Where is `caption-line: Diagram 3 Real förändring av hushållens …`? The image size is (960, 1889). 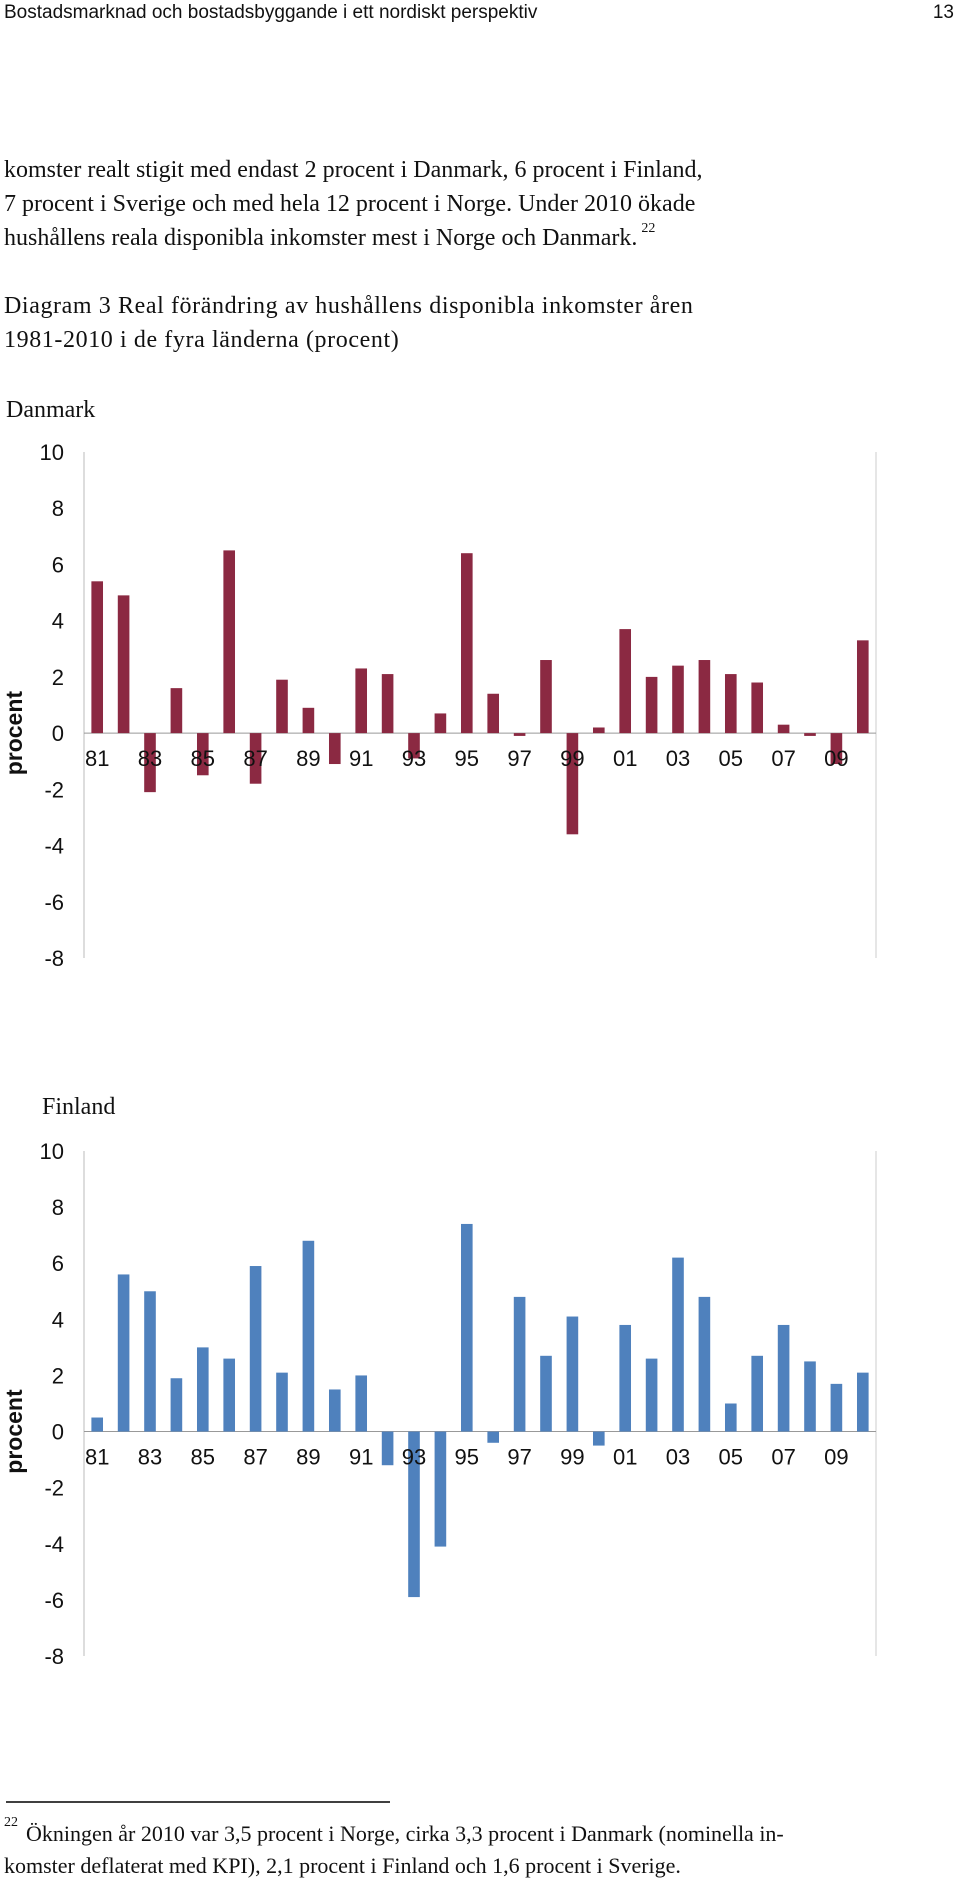 caption-line: Diagram 3 Real förändring av hushållens … is located at coordinates (349, 306).